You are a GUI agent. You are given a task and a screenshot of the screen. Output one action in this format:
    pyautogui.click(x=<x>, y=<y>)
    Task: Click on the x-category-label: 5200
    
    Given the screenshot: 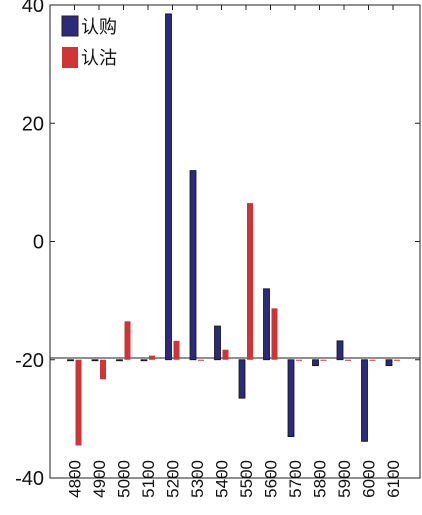 What is the action you would take?
    pyautogui.click(x=173, y=479)
    